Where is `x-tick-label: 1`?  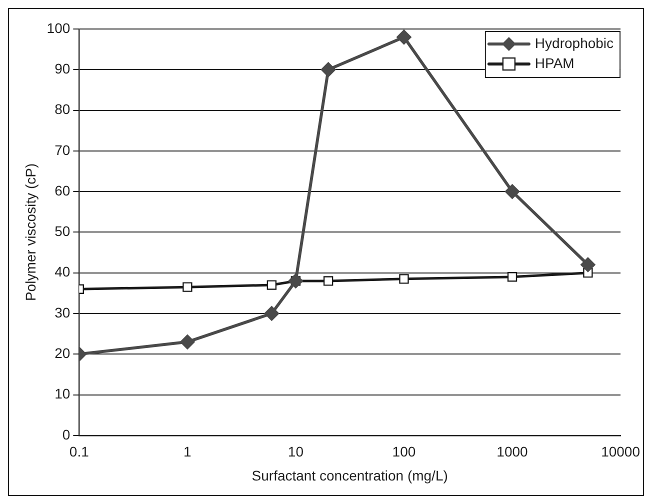
x-tick-label: 1 is located at coordinates (188, 452).